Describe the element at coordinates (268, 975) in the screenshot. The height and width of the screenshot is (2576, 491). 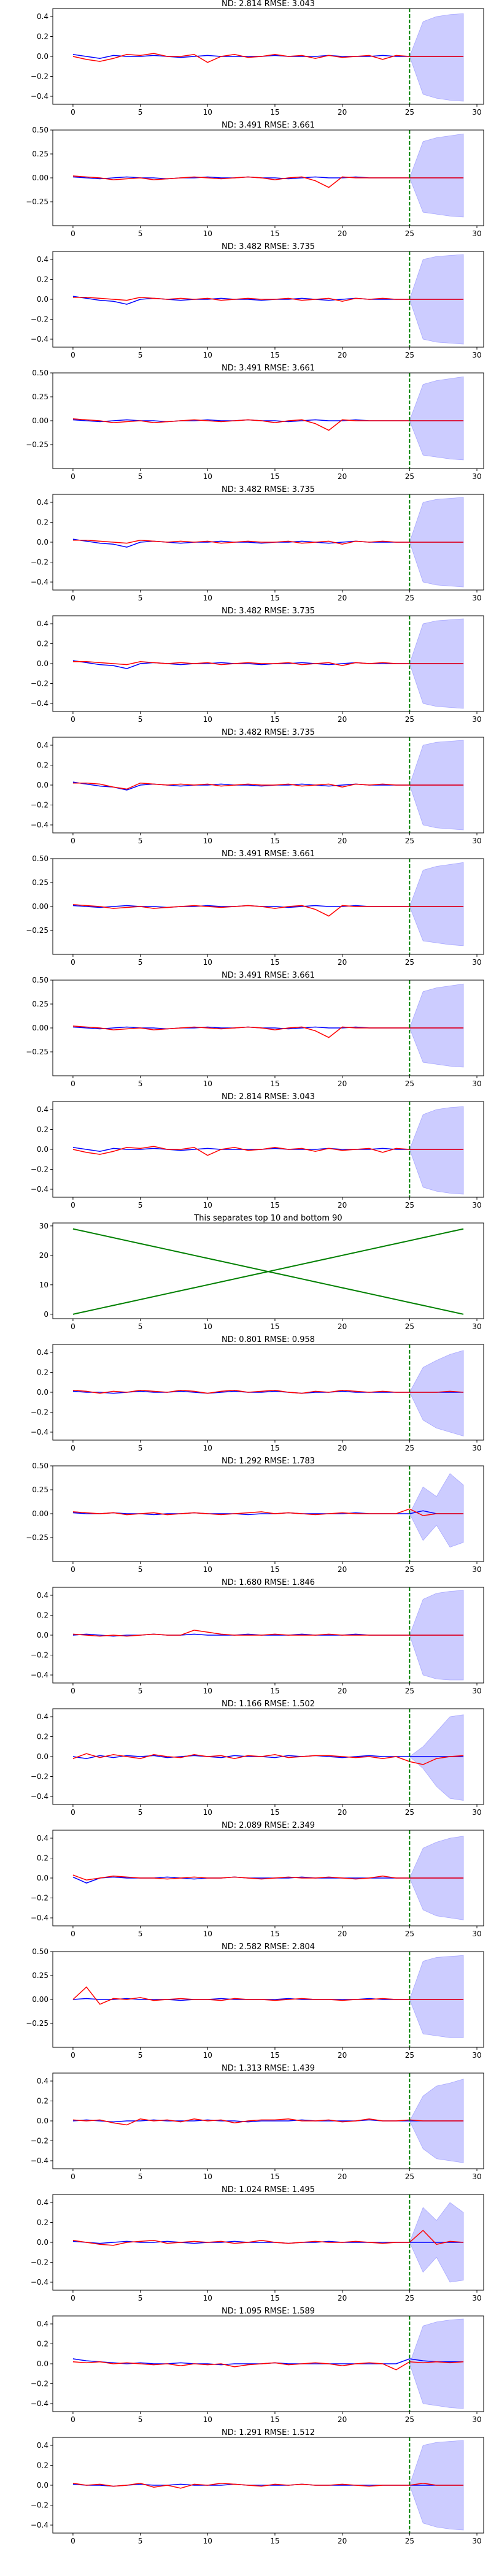
I see `subplot-title: ND: 3.491 RMSE: 3.661` at that location.